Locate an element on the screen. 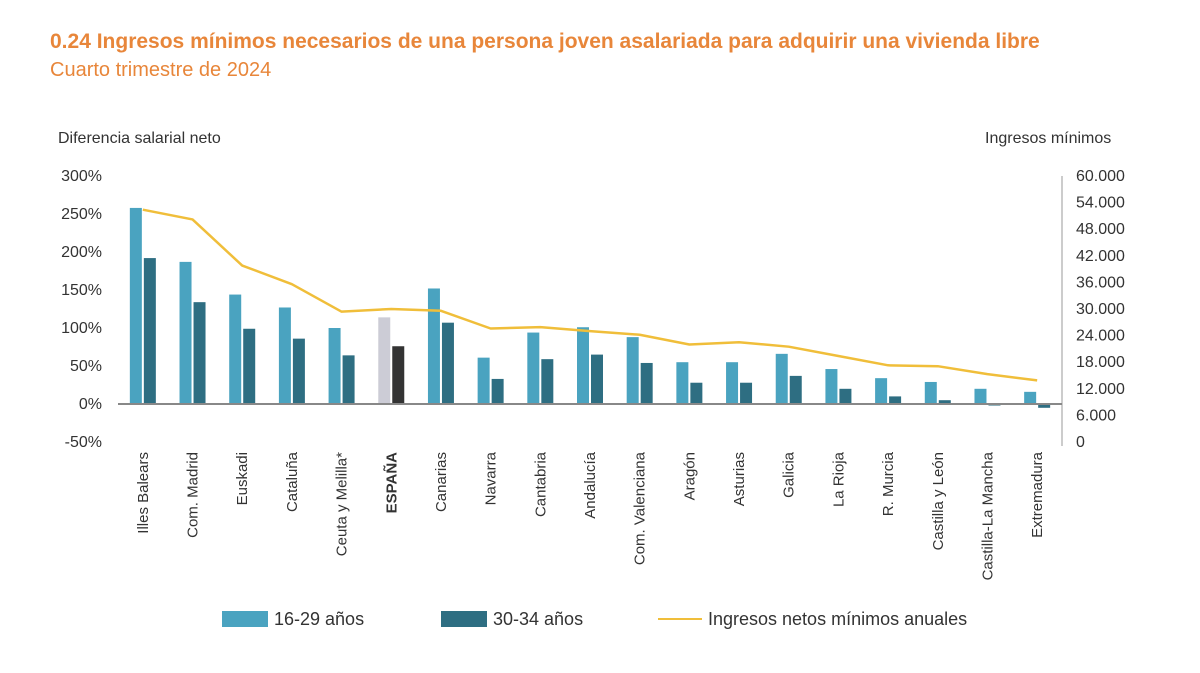  category-label: Cataluña is located at coordinates (292, 481).